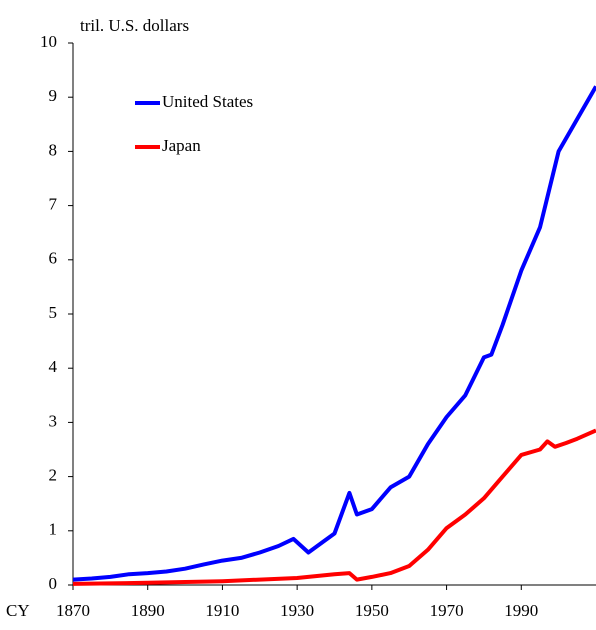  I want to click on y-tick-label: 2, so click(53, 475).